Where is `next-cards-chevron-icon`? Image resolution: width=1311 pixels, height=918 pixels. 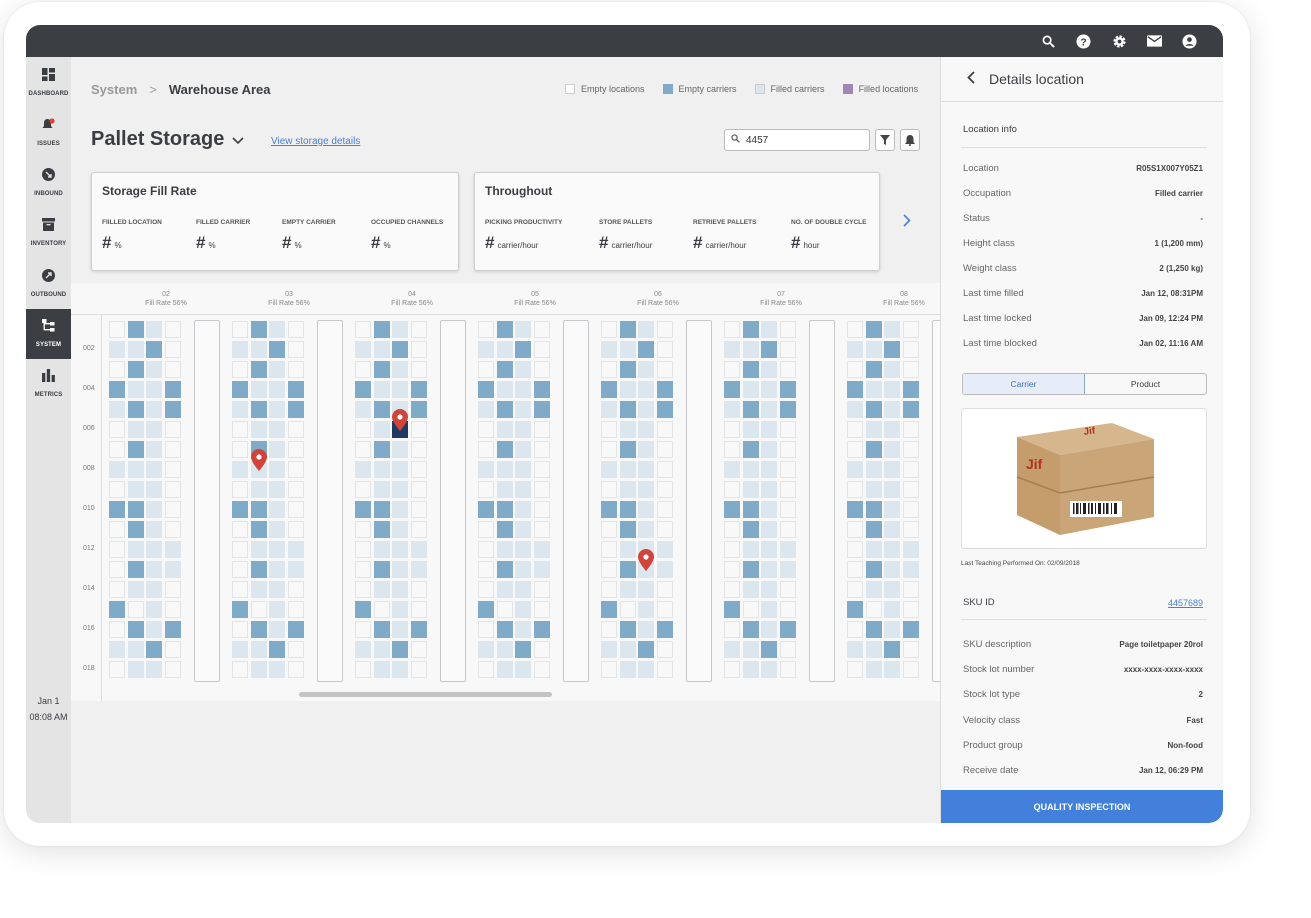
next-cards-chevron-icon is located at coordinates (907, 223).